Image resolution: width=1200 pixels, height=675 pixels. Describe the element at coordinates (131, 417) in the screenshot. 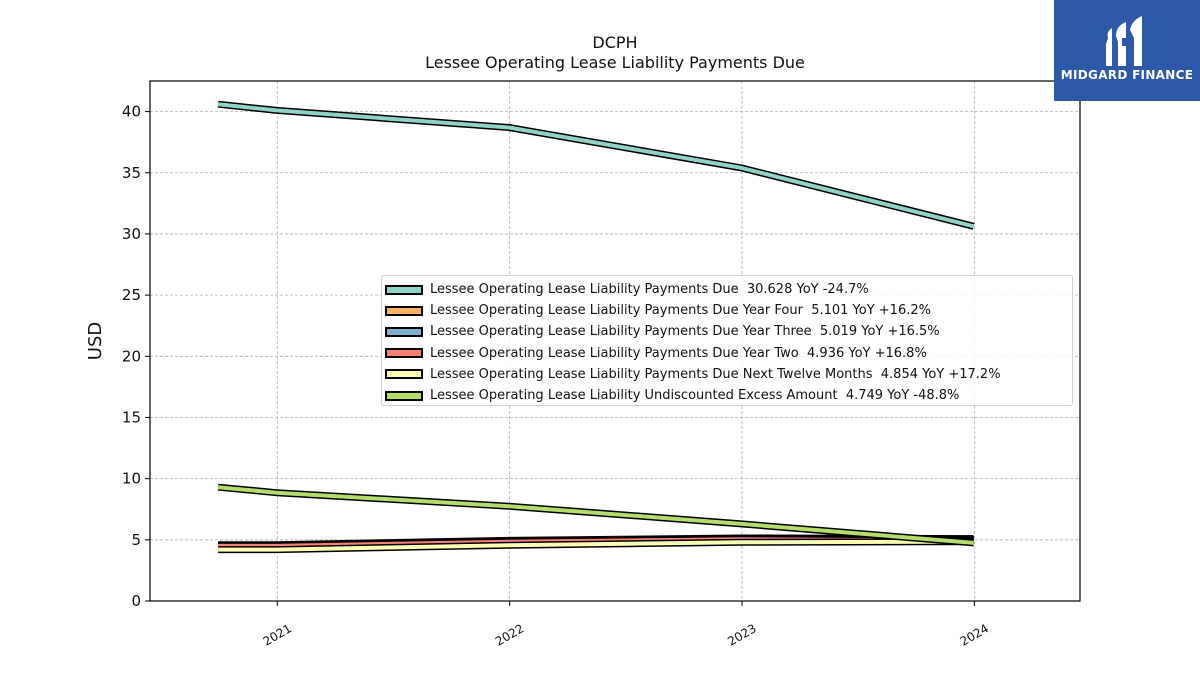

I see `y-tick-label: 15` at that location.